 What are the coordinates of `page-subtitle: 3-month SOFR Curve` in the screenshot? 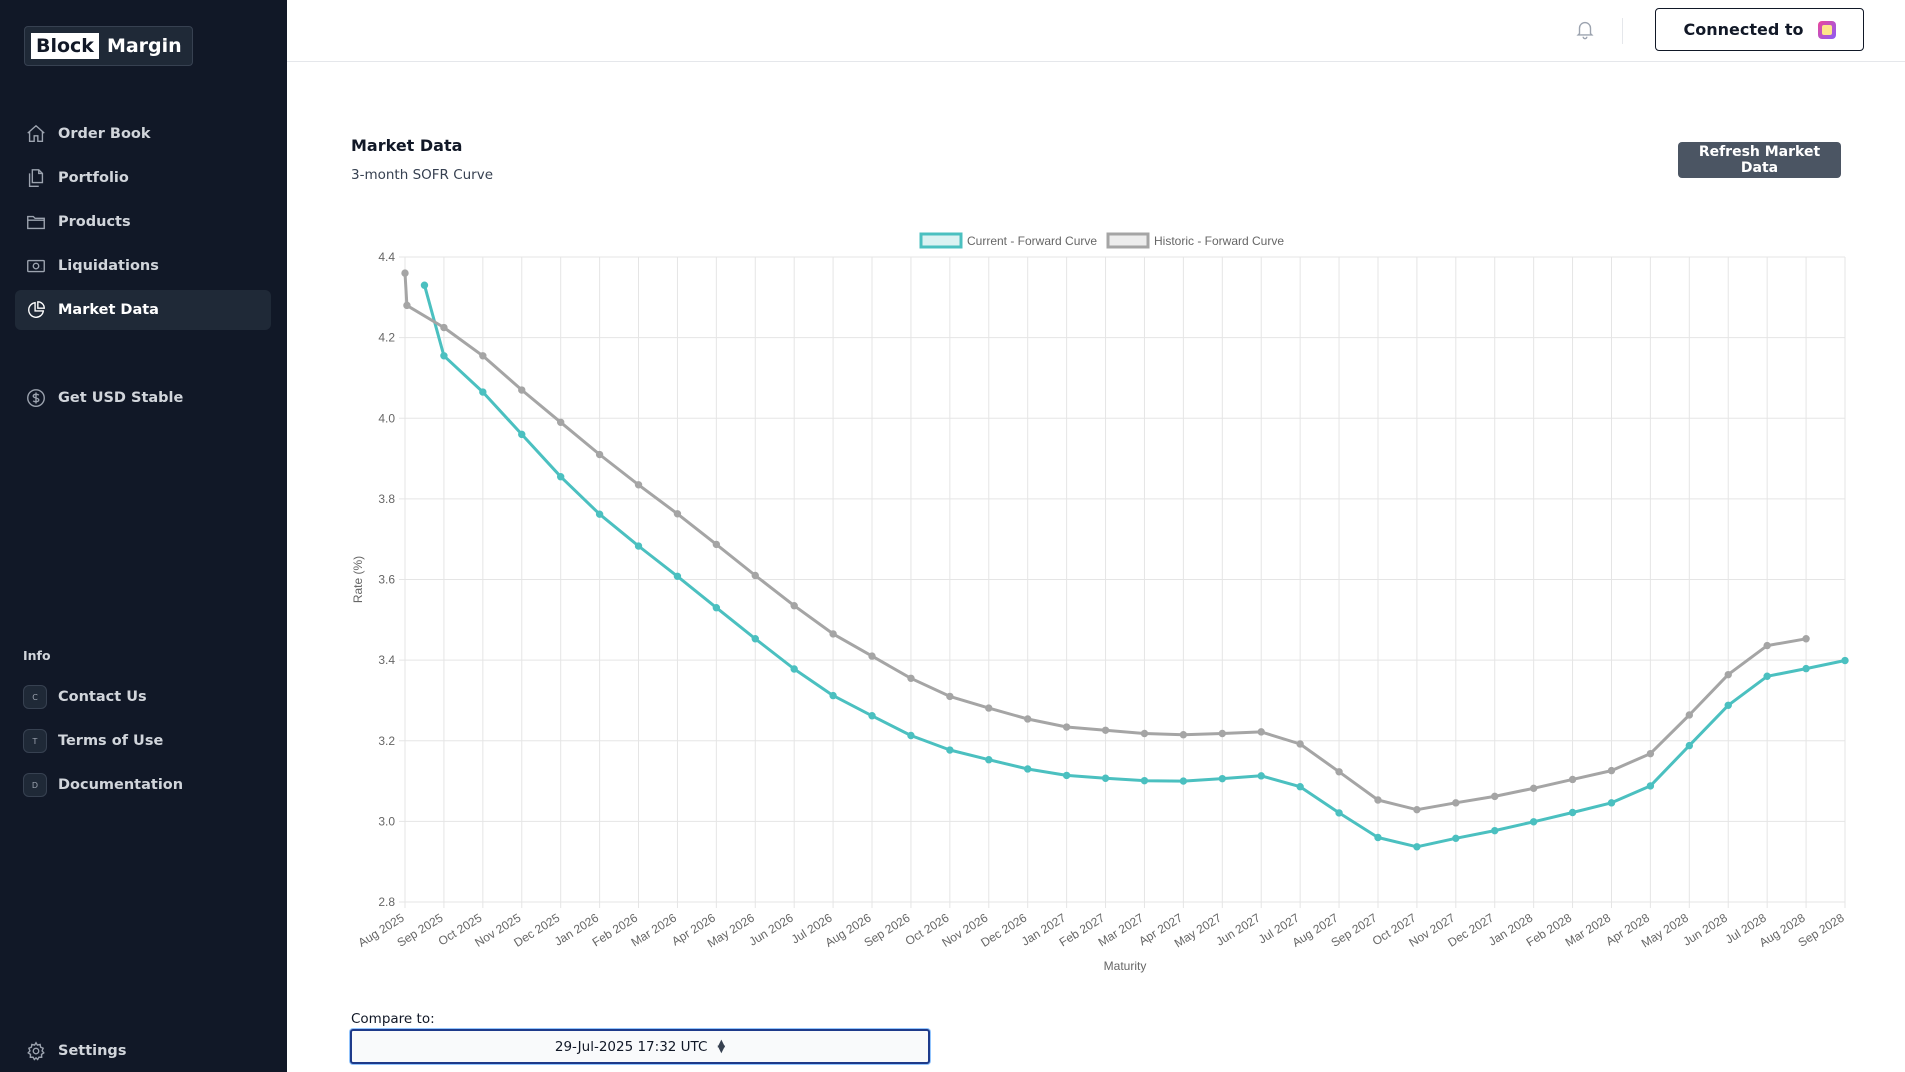 It's located at (422, 175).